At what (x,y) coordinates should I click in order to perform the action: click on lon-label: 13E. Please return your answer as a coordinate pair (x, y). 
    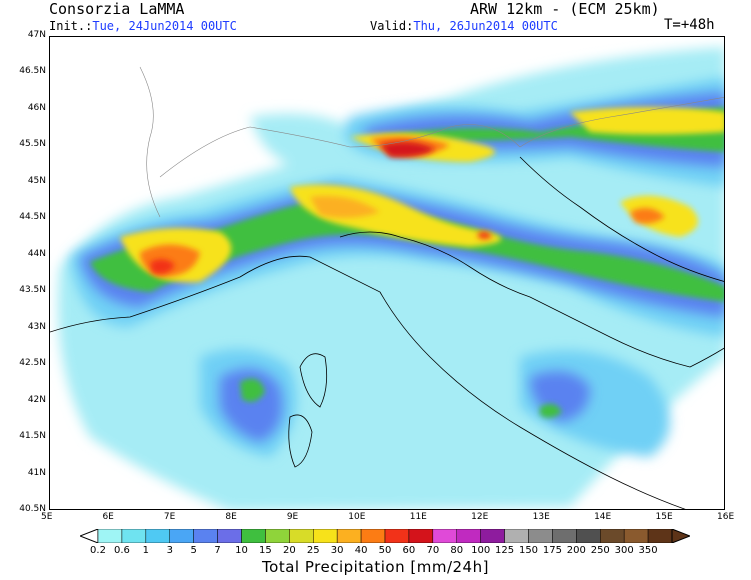
    Looking at the image, I should click on (541, 517).